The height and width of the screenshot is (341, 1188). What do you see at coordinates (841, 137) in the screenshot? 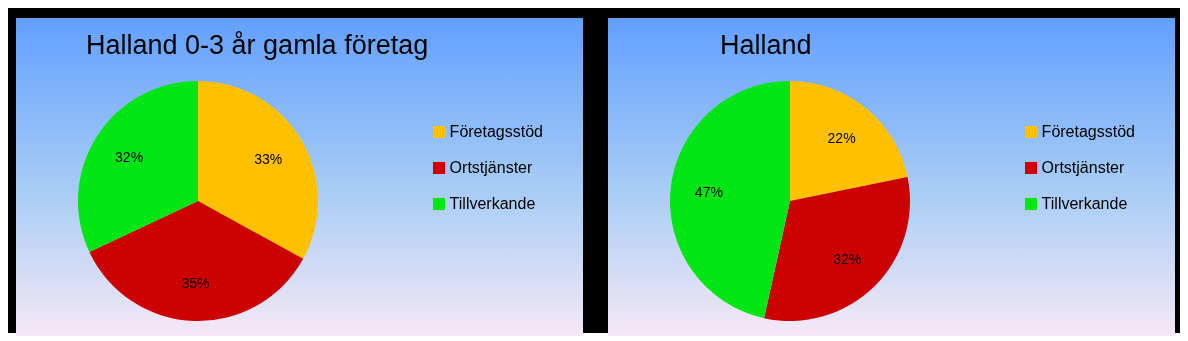
I see `data-label: 22%` at bounding box center [841, 137].